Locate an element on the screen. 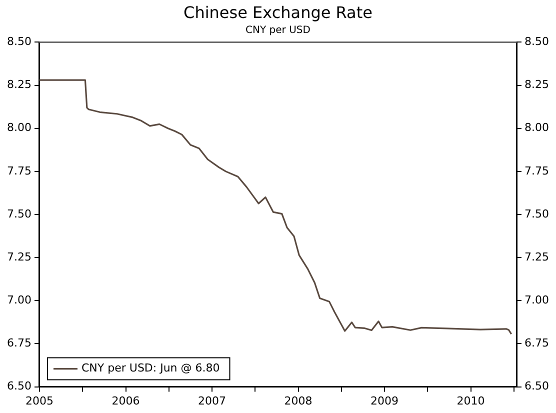 Image resolution: width=556 pixels, height=413 pixels. y-tick-label: 6.50 is located at coordinates (19, 386).